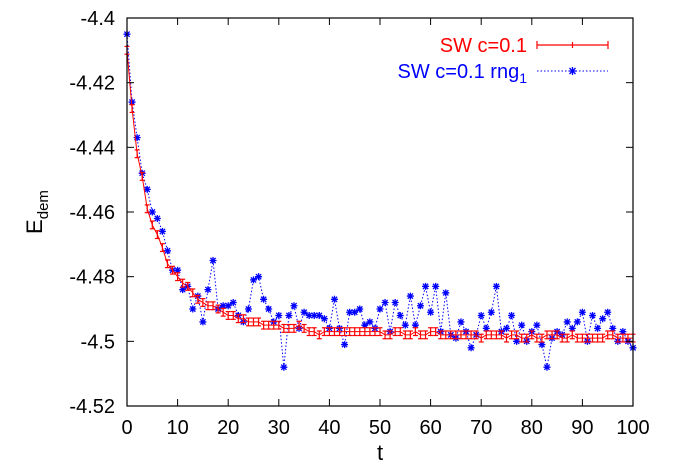  I want to click on x-tick-label: 90, so click(582, 428).